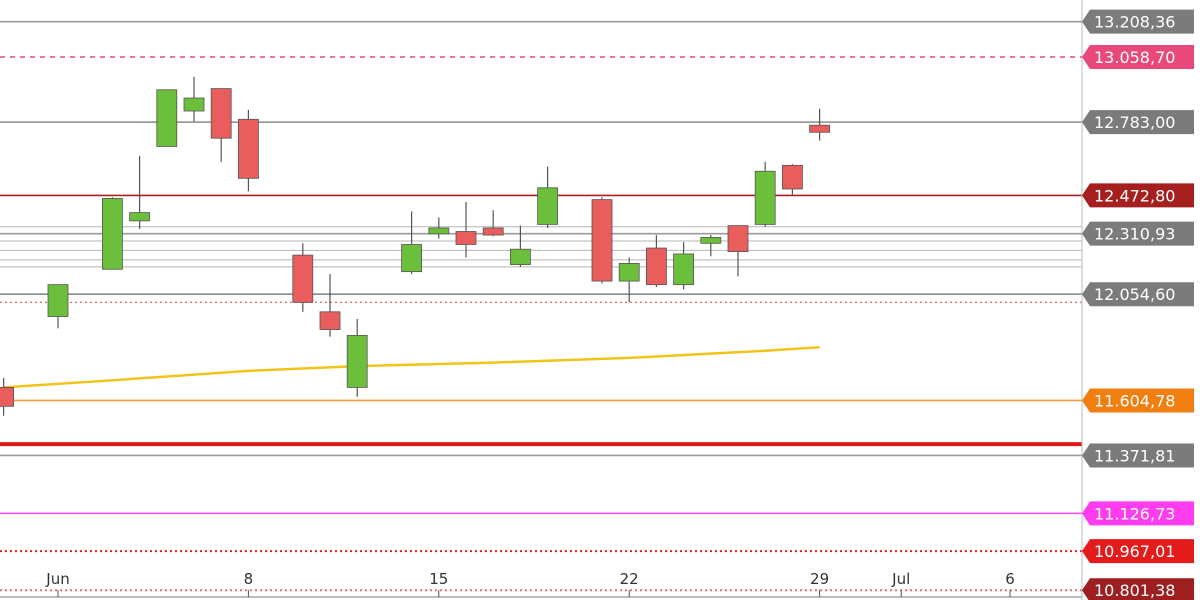  I want to click on price-label: 13.208,36, so click(1138, 21).